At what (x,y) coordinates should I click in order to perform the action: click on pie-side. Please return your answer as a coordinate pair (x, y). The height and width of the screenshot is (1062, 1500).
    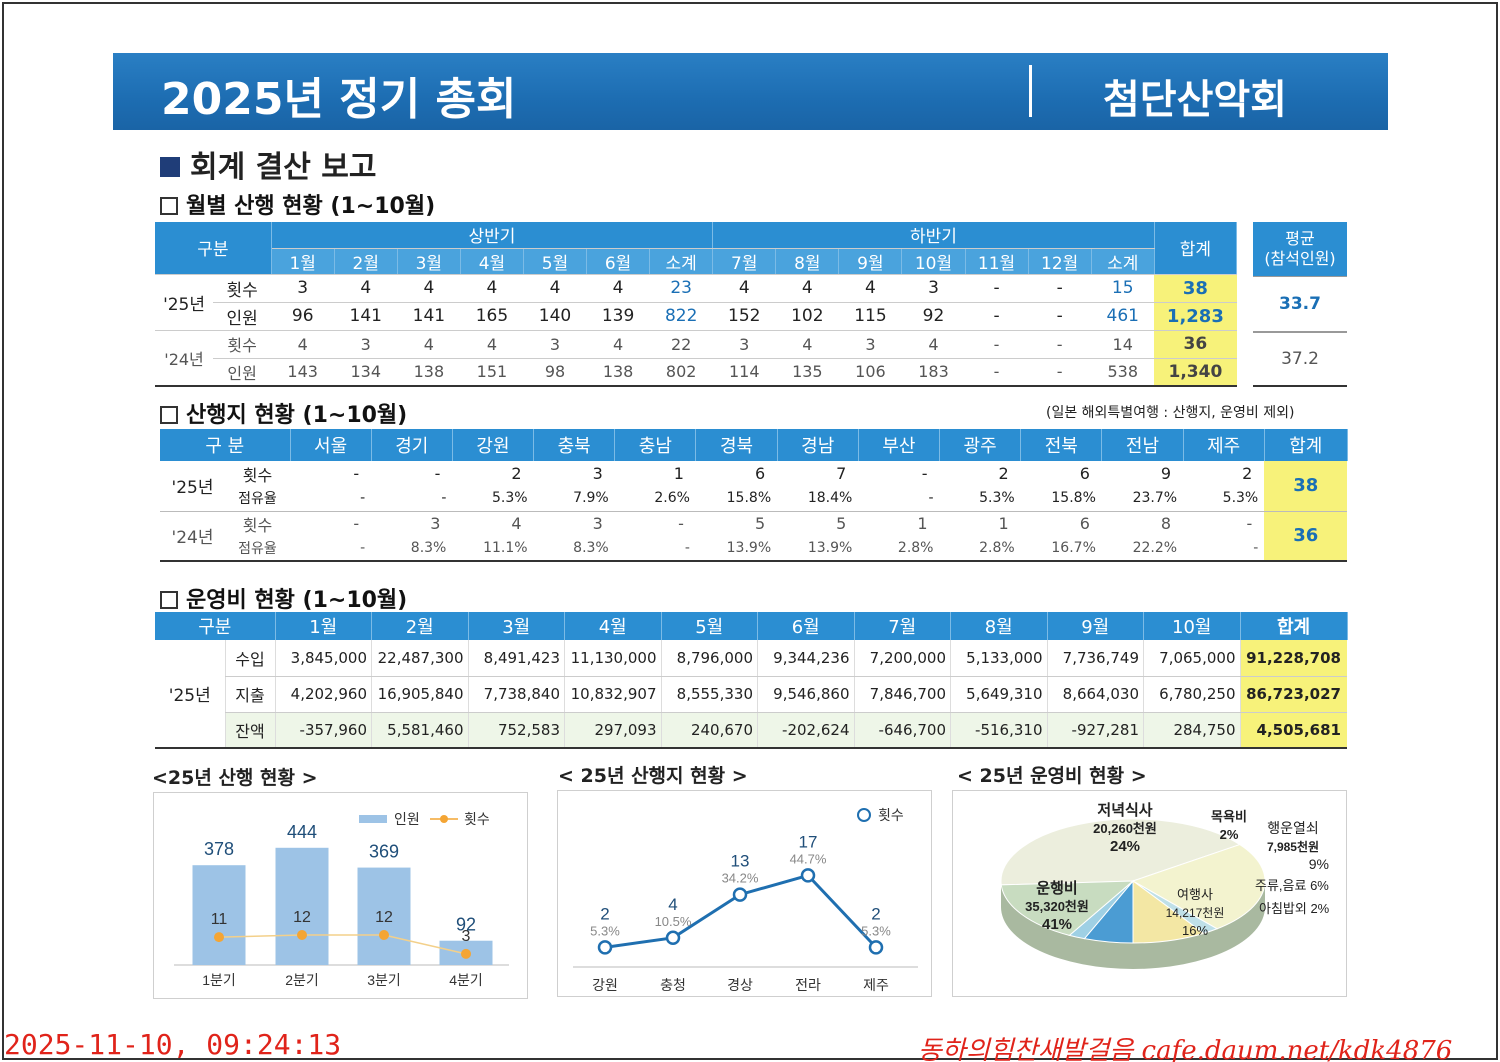
    Looking at the image, I should click on (1133, 925).